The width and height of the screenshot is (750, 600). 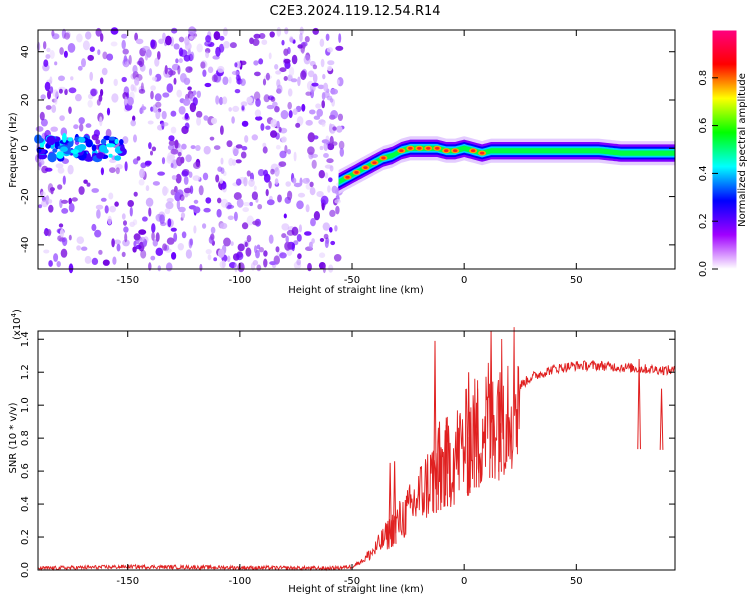 What do you see at coordinates (576, 280) in the screenshot?
I see `x-tick-label: 50` at bounding box center [576, 280].